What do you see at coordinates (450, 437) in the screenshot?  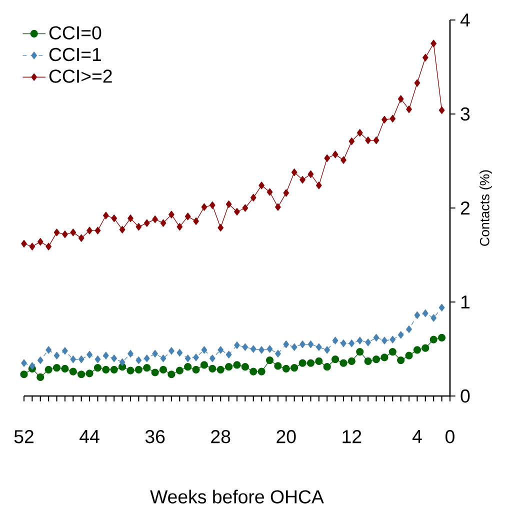 I see `x-tick-label: 0` at bounding box center [450, 437].